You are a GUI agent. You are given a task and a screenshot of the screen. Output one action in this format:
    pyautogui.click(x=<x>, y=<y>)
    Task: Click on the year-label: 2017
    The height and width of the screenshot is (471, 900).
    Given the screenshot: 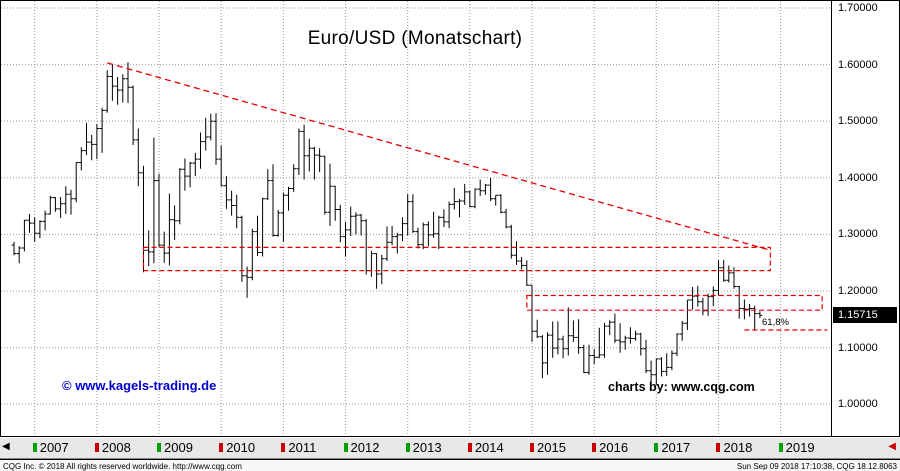 What is the action you would take?
    pyautogui.click(x=676, y=447)
    